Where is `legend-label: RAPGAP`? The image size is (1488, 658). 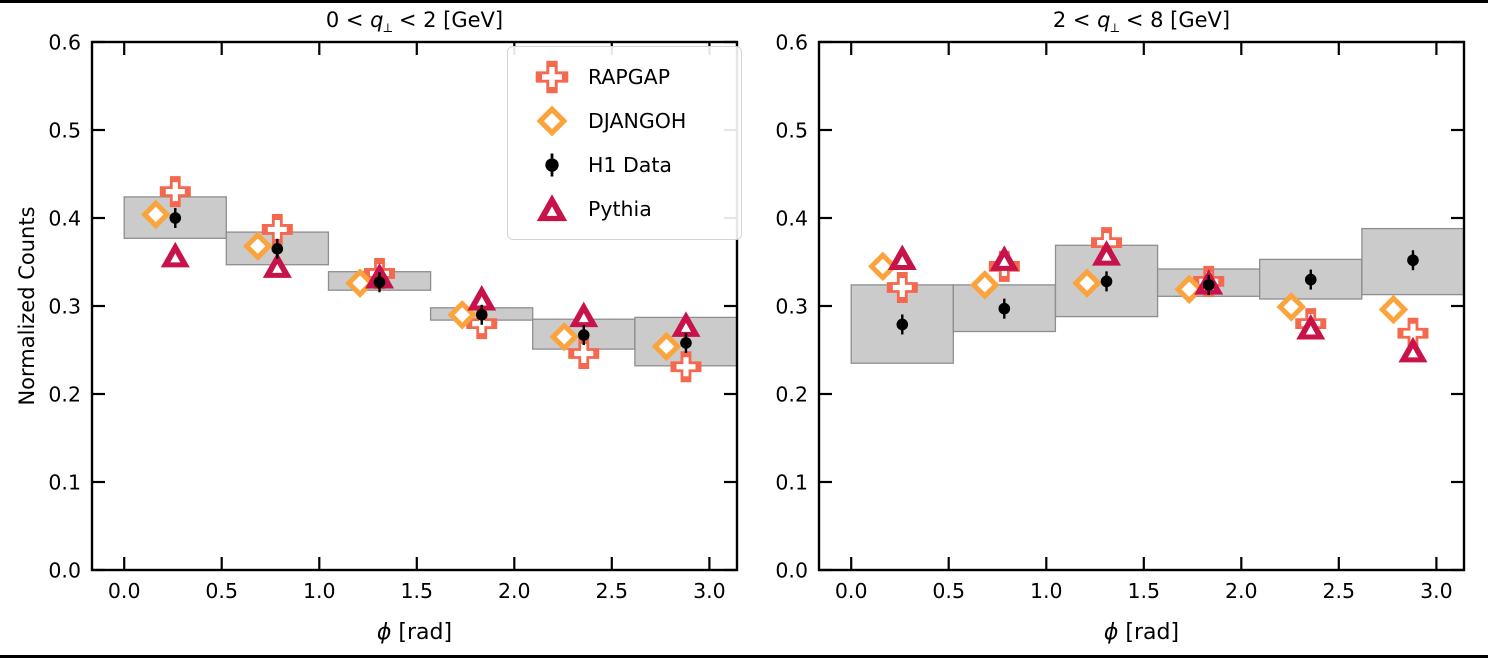
legend-label: RAPGAP is located at coordinates (629, 77).